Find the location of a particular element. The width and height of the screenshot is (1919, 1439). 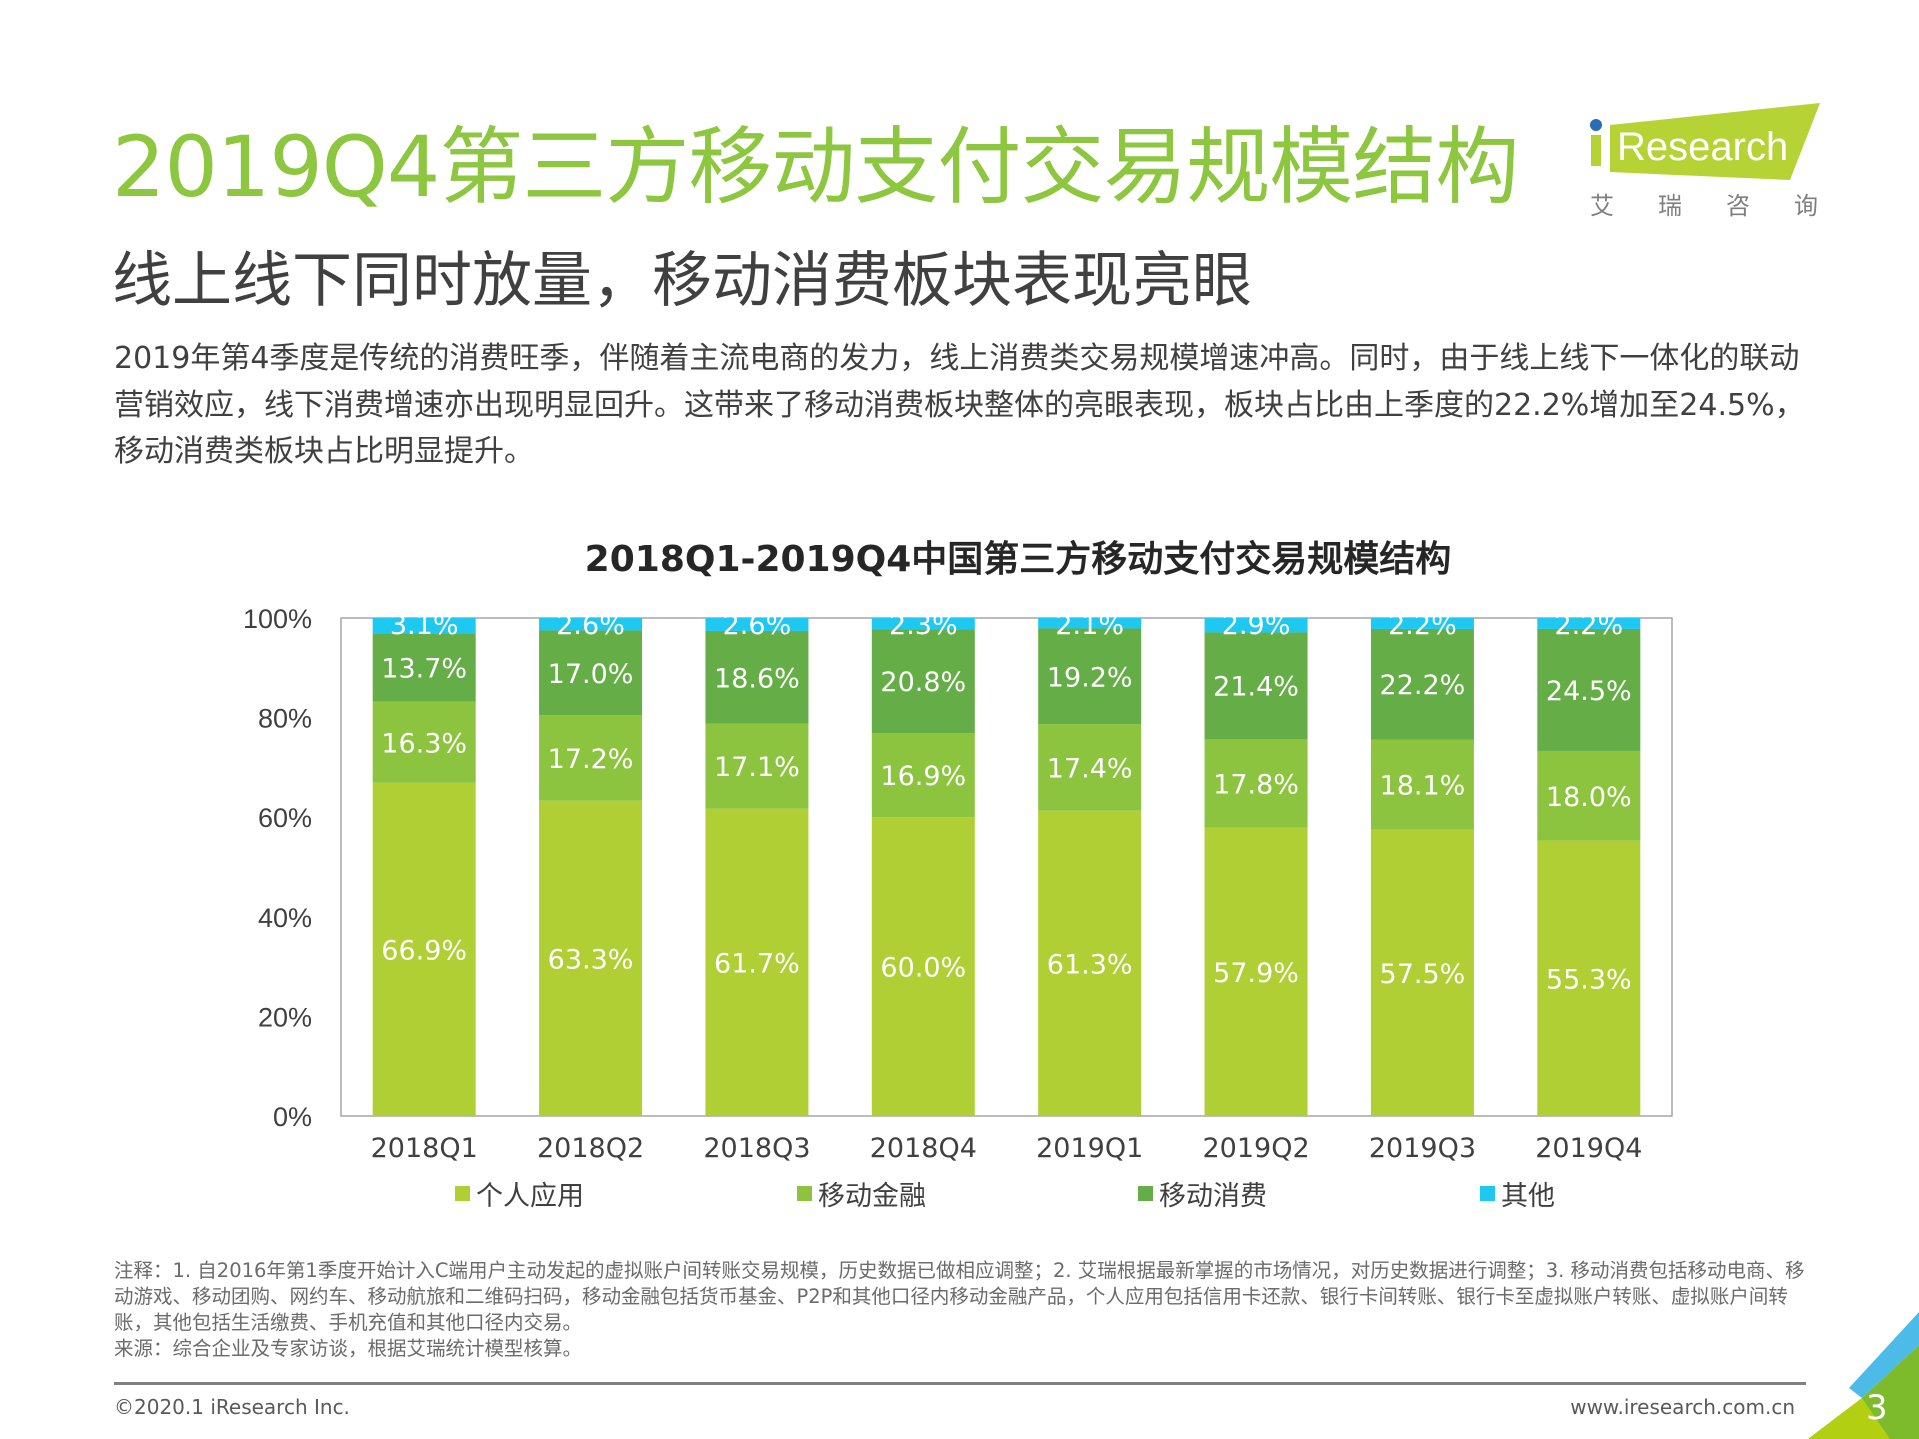

data-label: 2.9% is located at coordinates (1256, 625).